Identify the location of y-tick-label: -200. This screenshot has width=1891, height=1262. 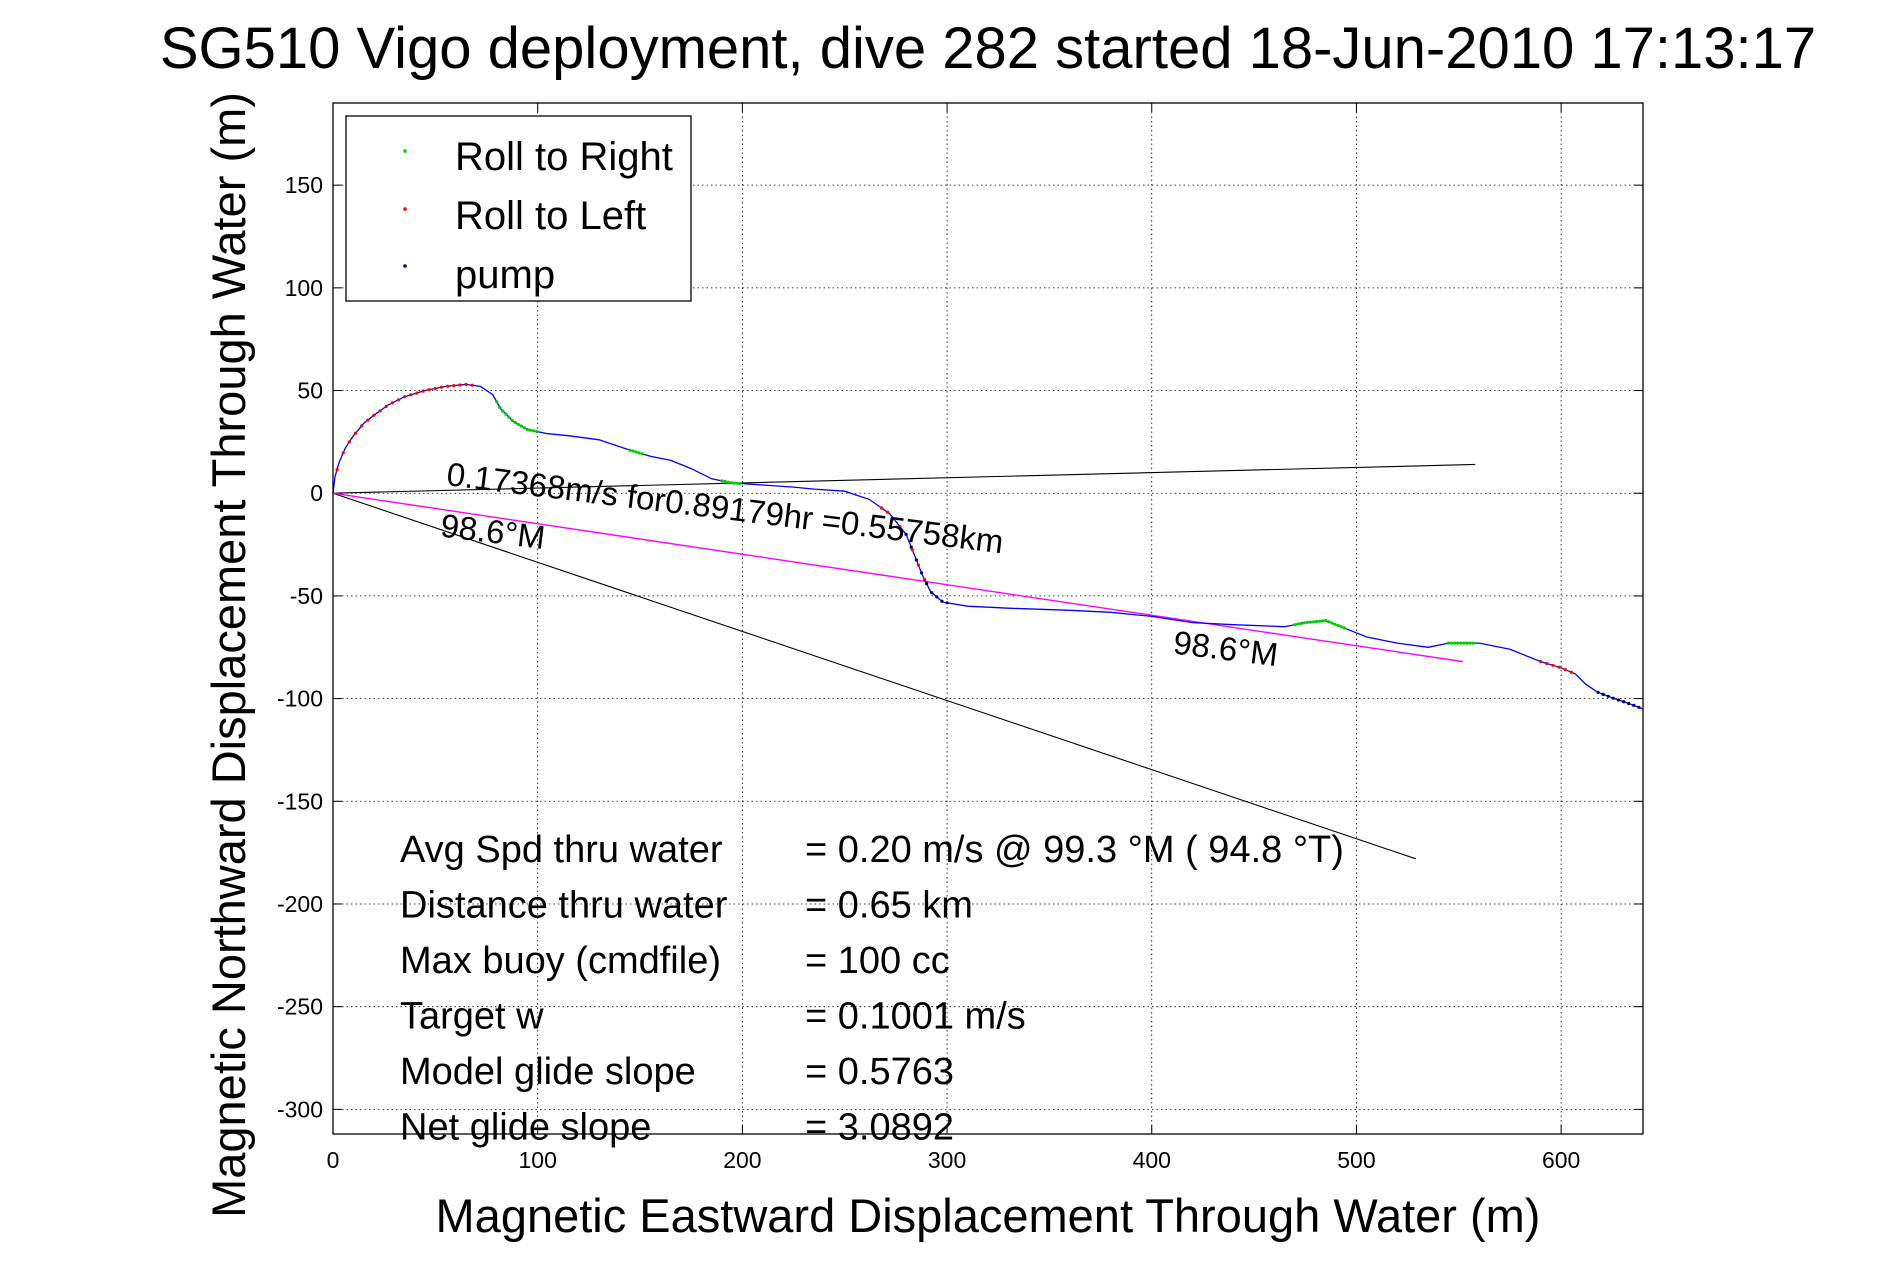
(300, 904).